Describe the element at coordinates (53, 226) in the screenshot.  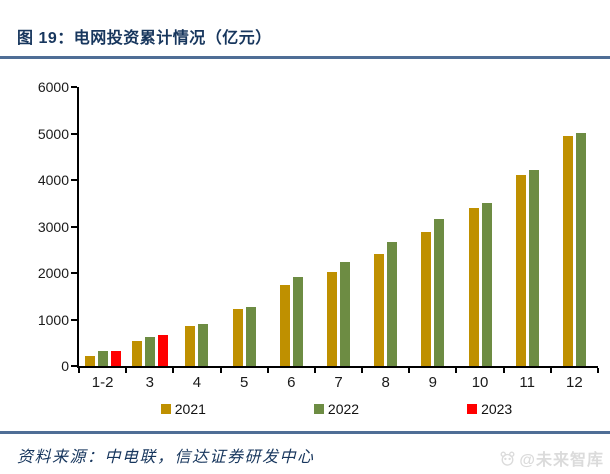
I see `y-axis-label: 3000` at that location.